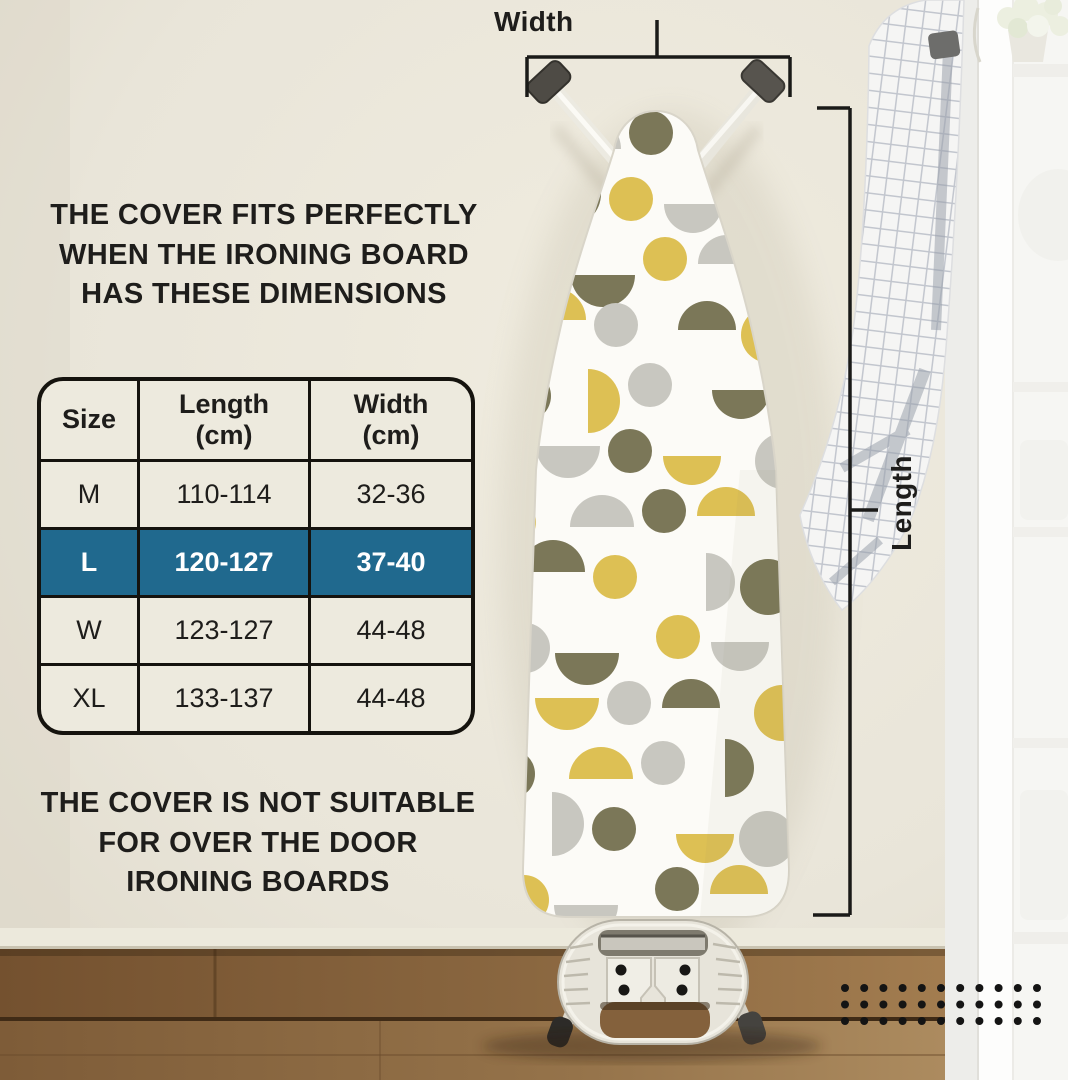 The image size is (1068, 1080). Describe the element at coordinates (941, 1004) in the screenshot. I see `dots-decoration` at that location.